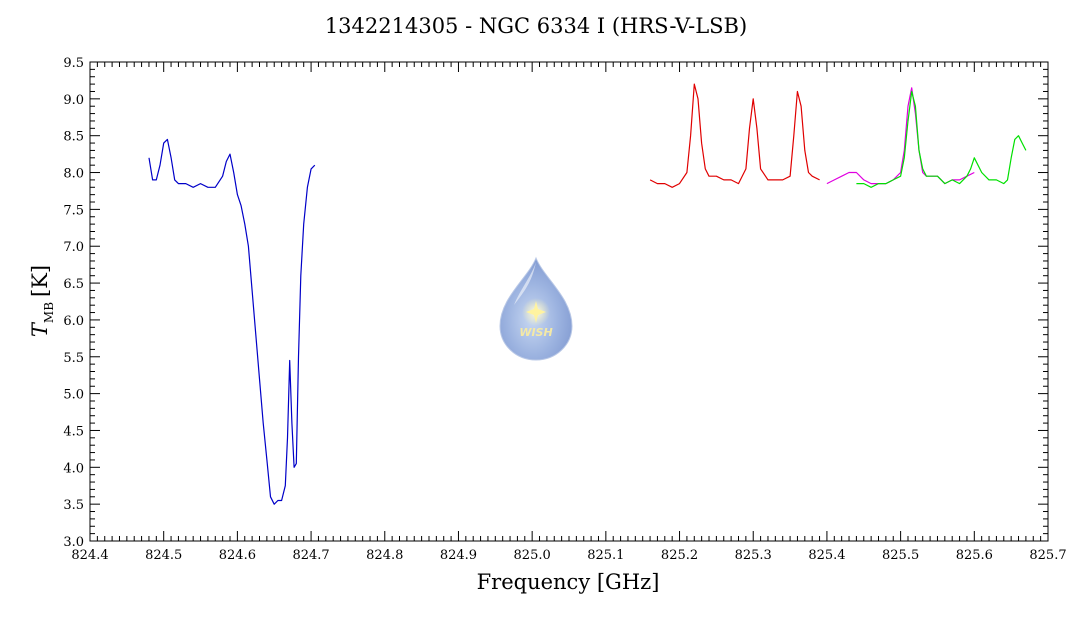  I want to click on x-axis-title: Frequency [GHz], so click(568, 582).